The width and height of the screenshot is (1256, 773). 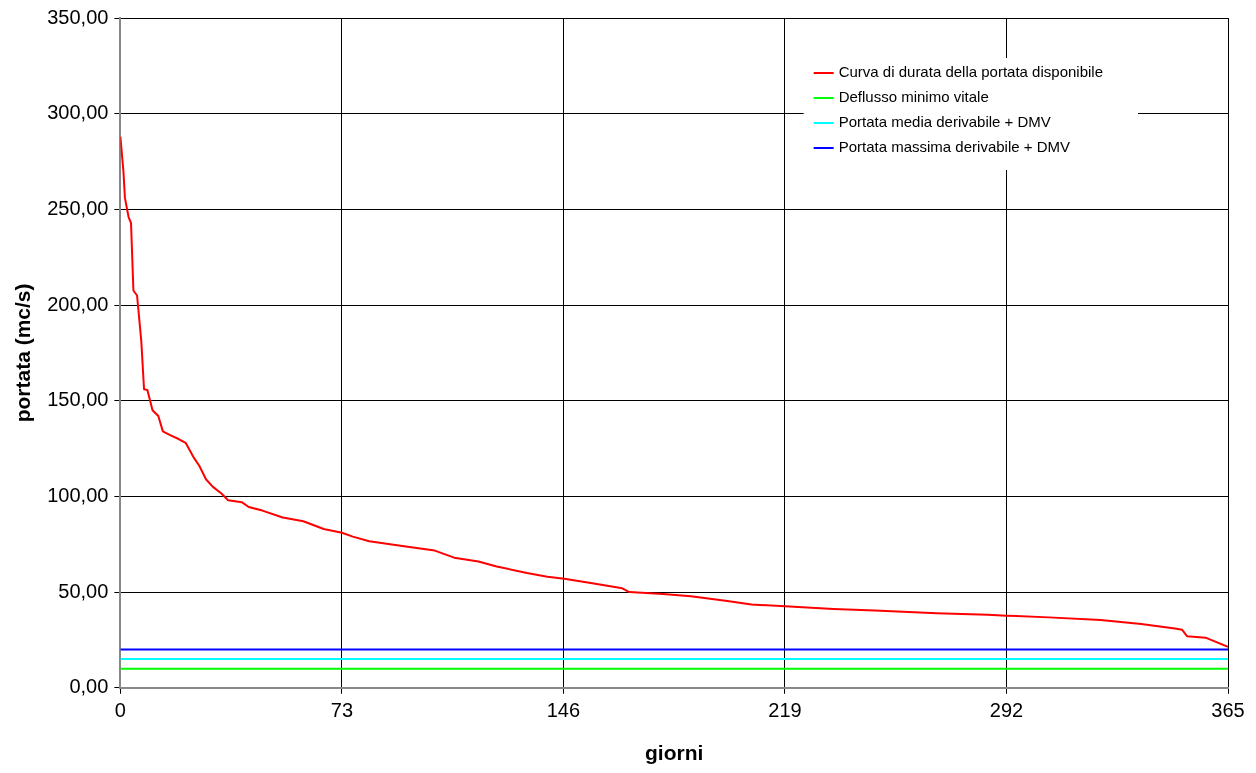 What do you see at coordinates (78, 399) in the screenshot?
I see `y-tick-label: 150,00` at bounding box center [78, 399].